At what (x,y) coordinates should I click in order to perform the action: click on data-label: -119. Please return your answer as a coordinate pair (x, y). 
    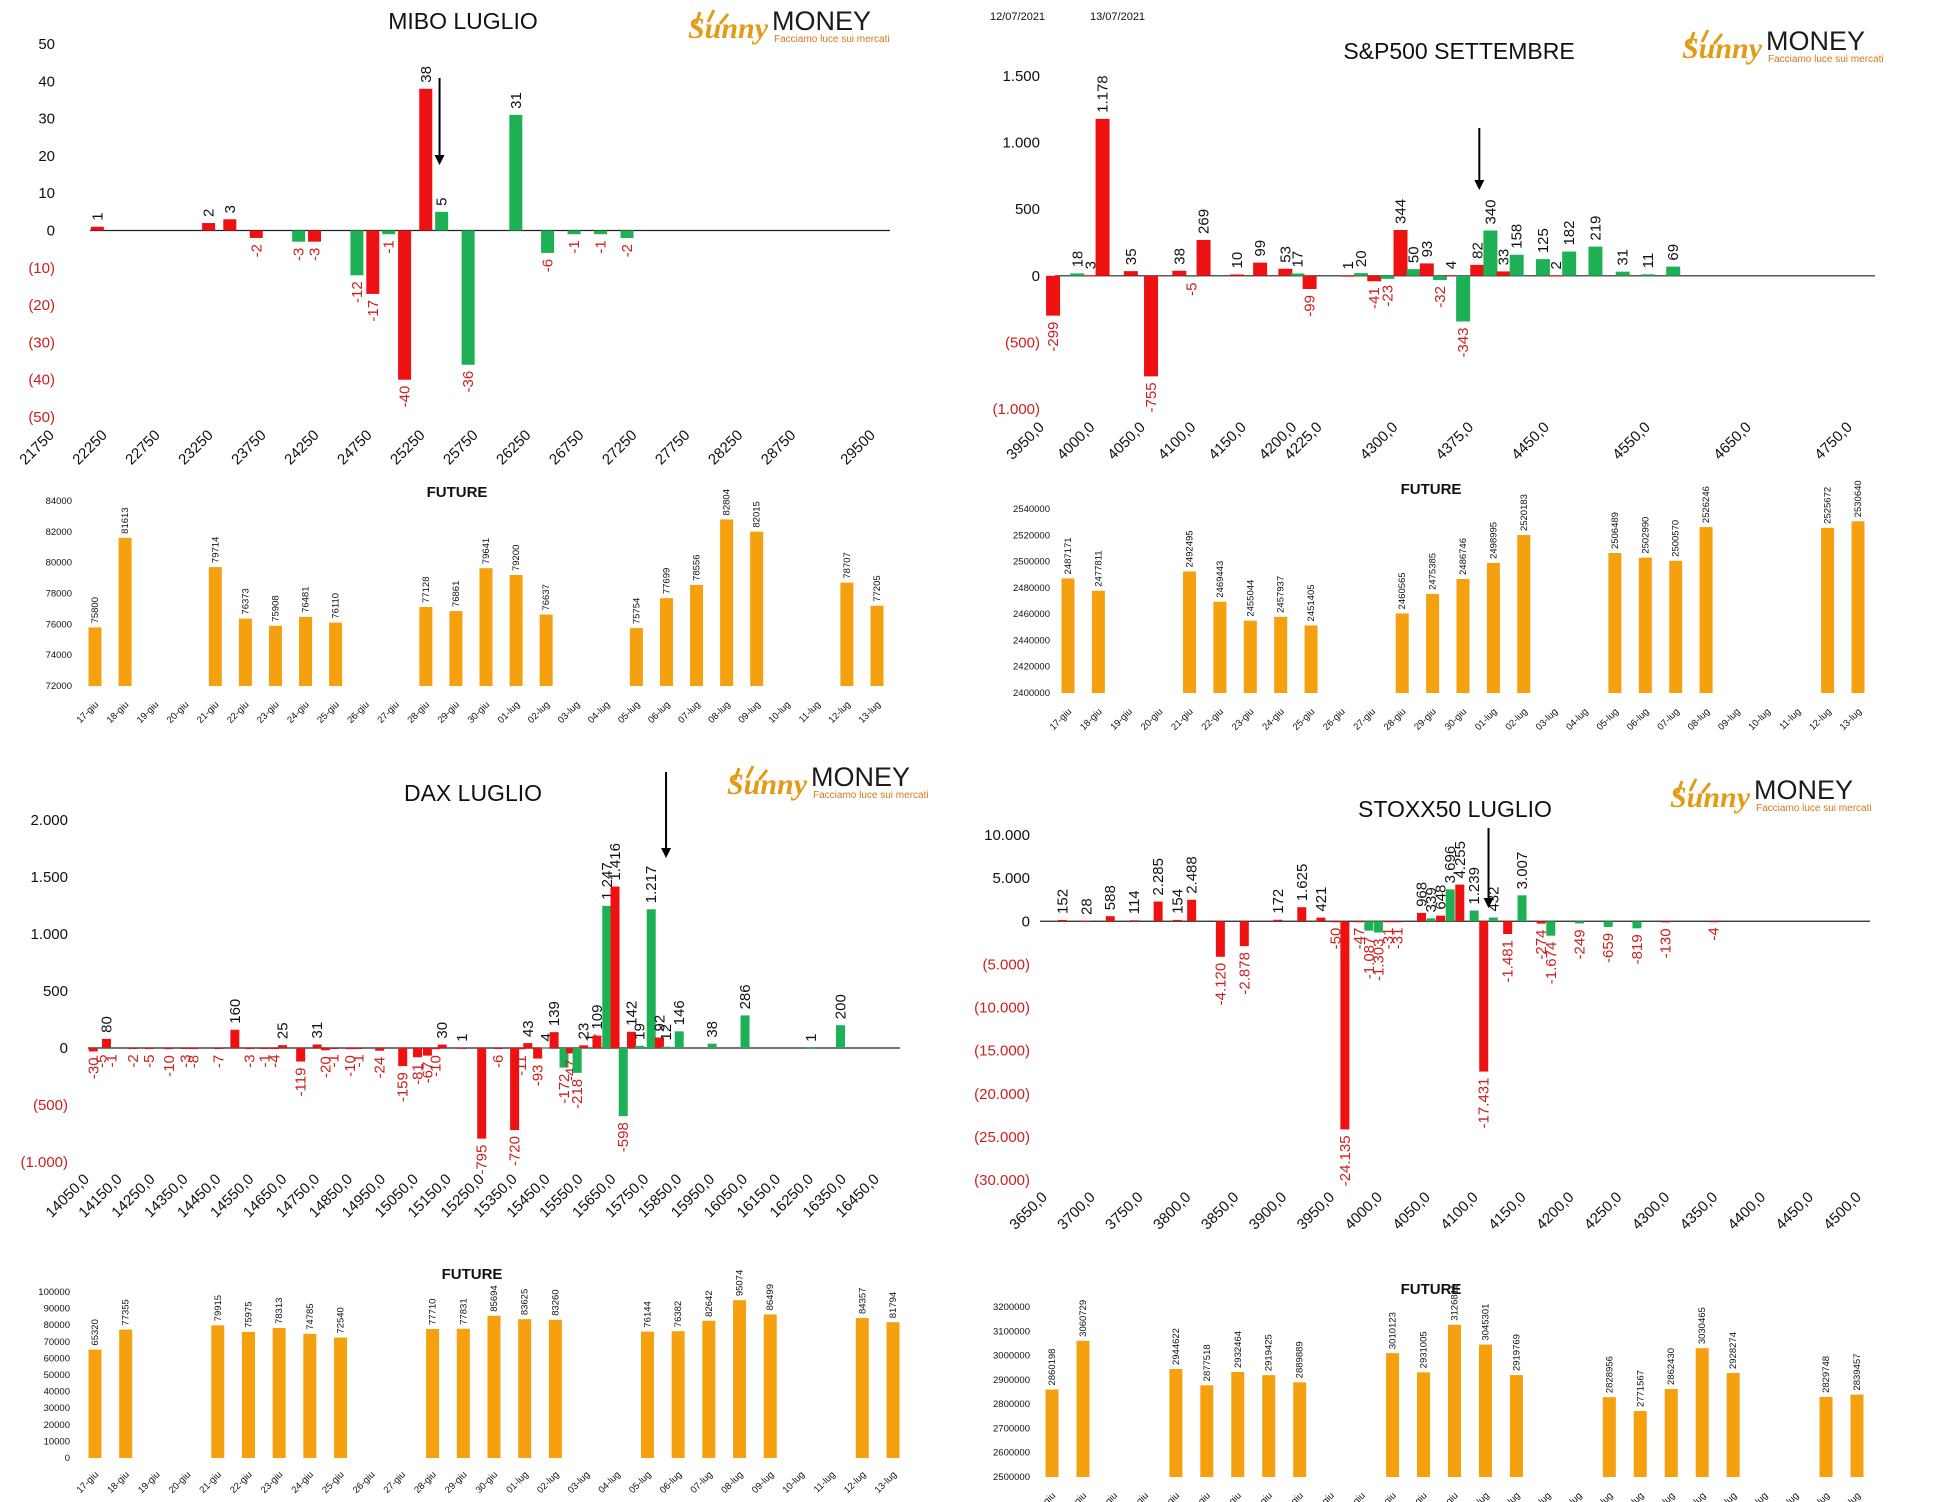
    Looking at the image, I should click on (301, 1082).